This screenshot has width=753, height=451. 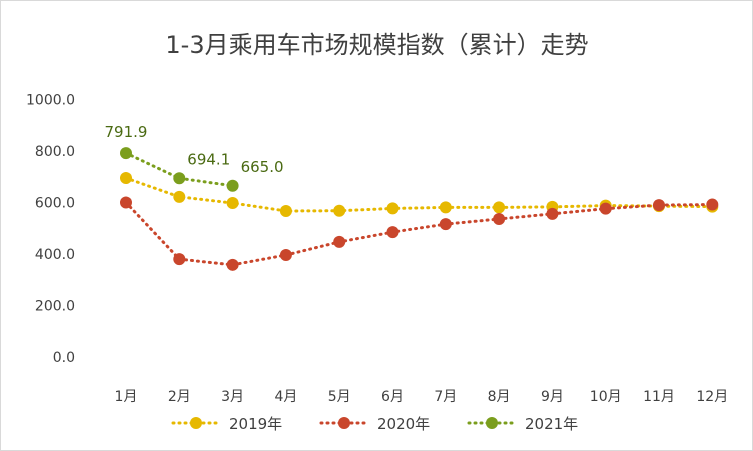 I want to click on x-tick-label: 10月, so click(x=606, y=397).